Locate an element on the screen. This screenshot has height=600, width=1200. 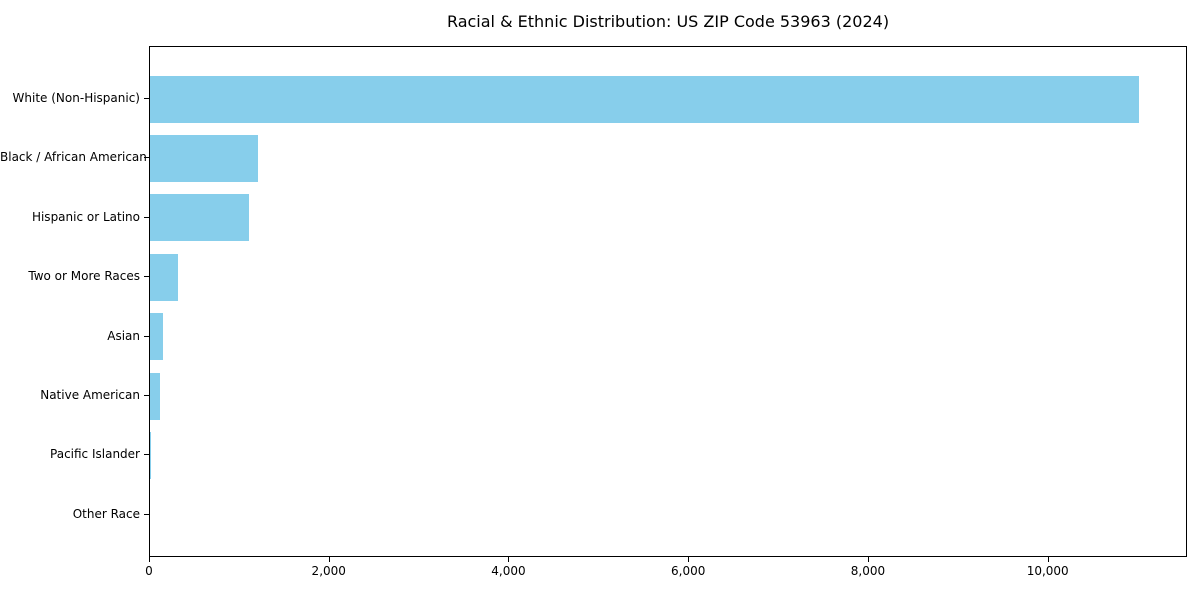
y-tick-label-asian: Asian is located at coordinates (123, 335).